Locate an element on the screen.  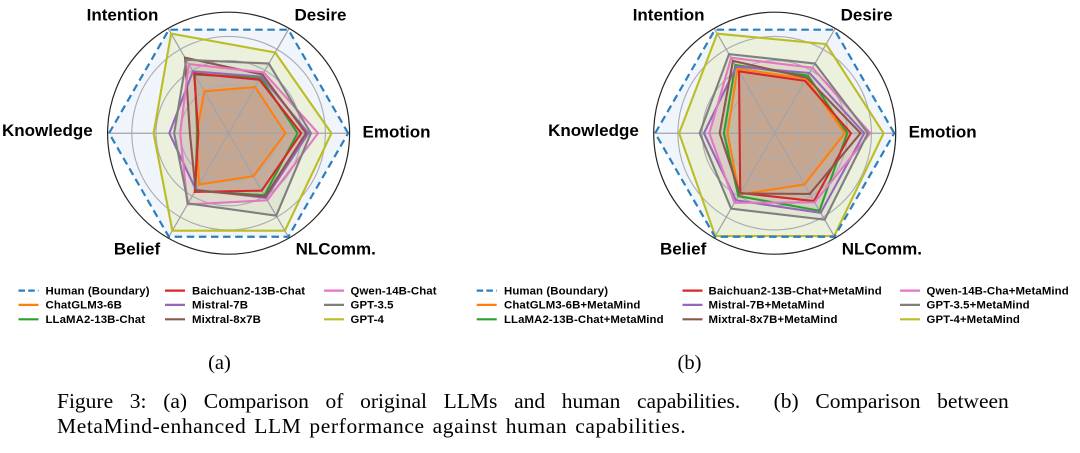
svg-text: Mistral-7B+MetaMind is located at coordinates (767, 306).